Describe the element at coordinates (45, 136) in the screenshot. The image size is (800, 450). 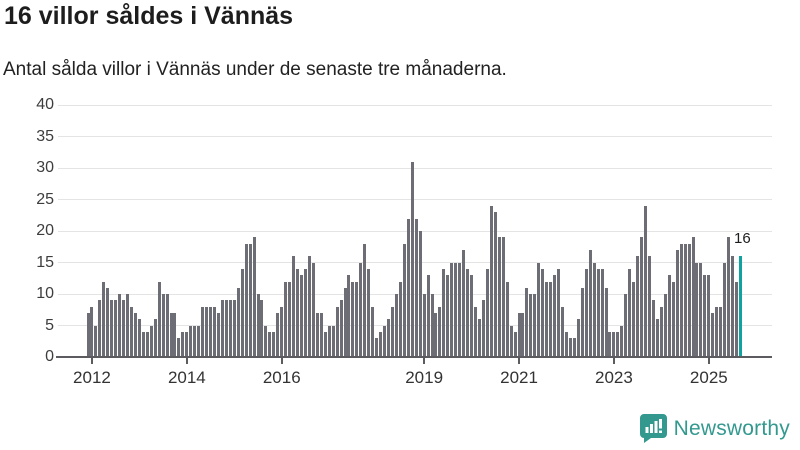
I see `y-axis-tick-label: 35` at that location.